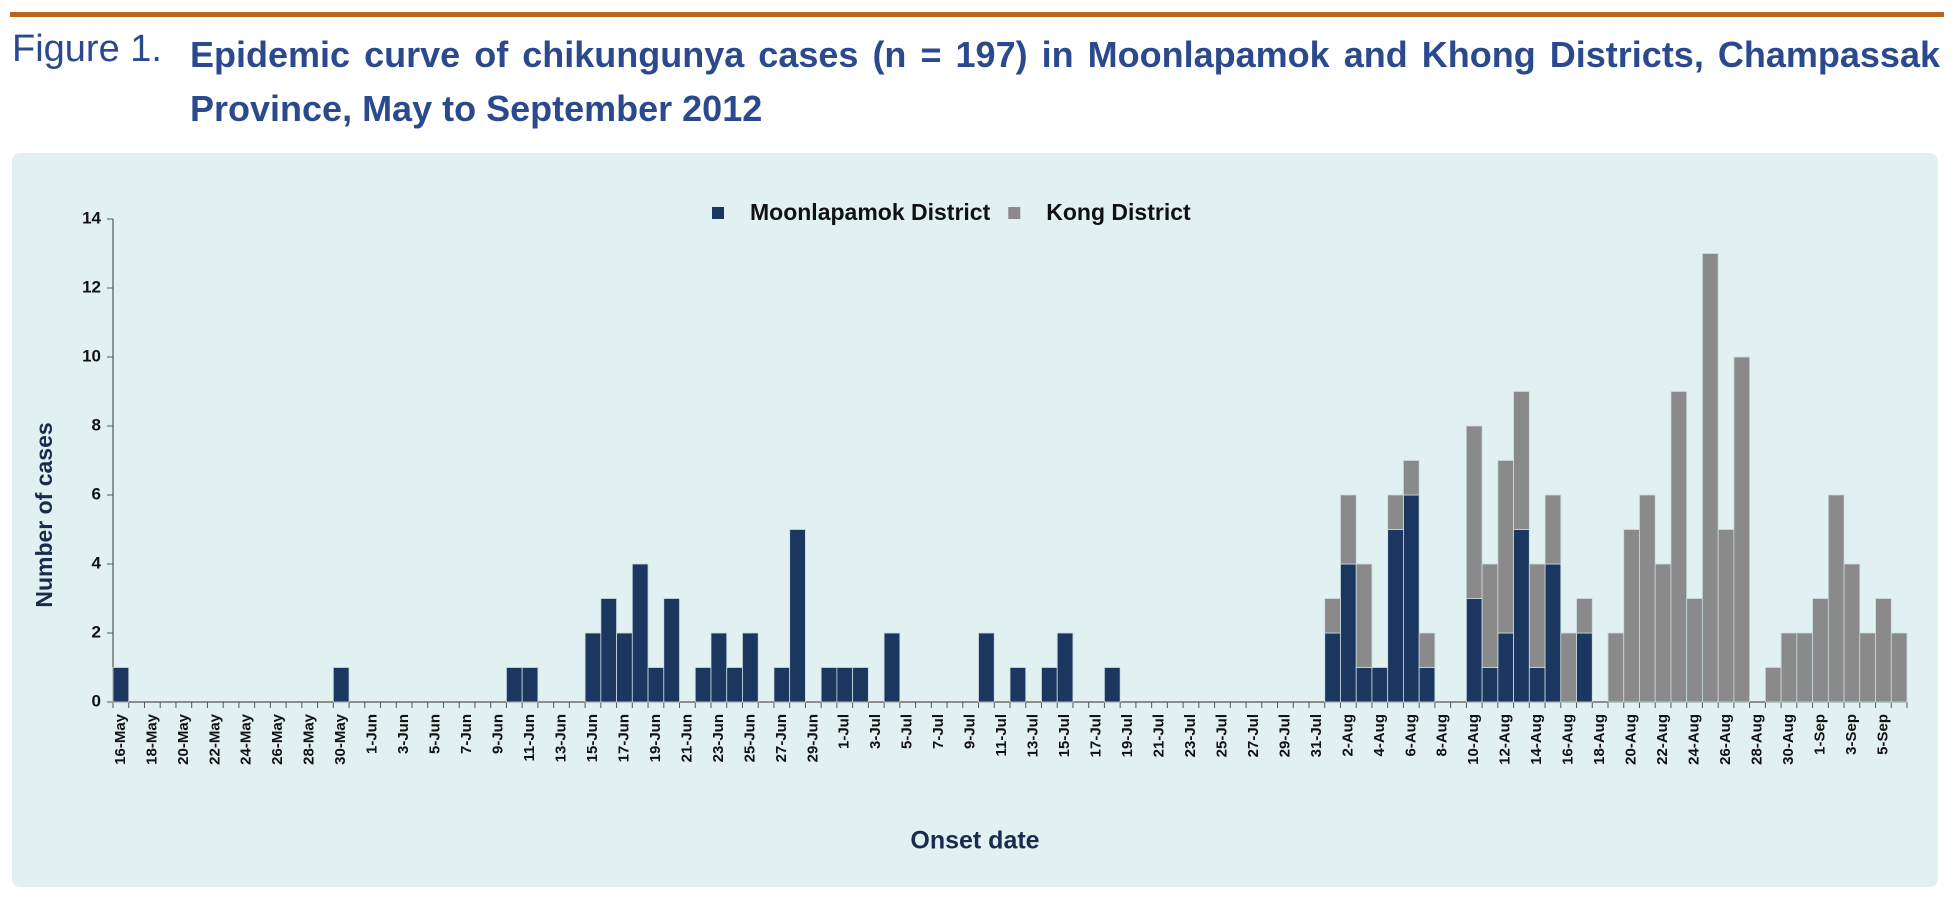 The width and height of the screenshot is (1954, 900). What do you see at coordinates (340, 739) in the screenshot?
I see `x-tick-label: 30-May` at bounding box center [340, 739].